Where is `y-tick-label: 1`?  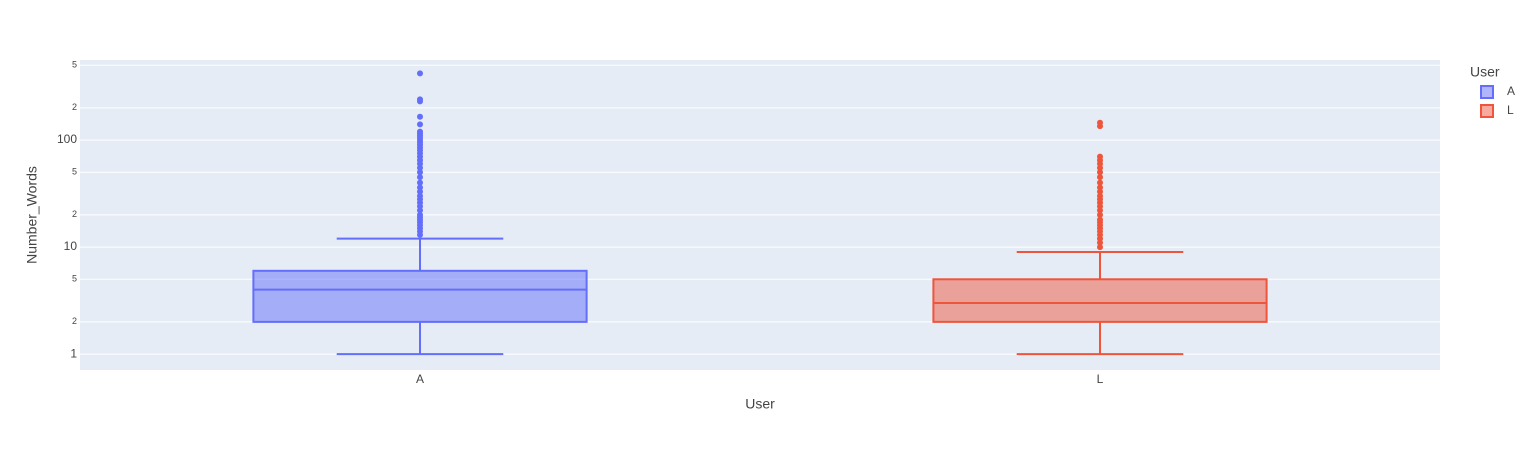
y-tick-label: 1 is located at coordinates (73, 353).